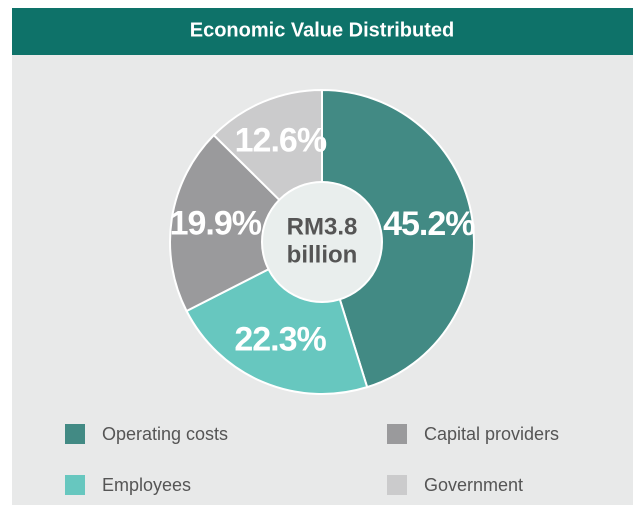 This screenshot has width=633, height=505. I want to click on center-label: RM3.8, so click(322, 226).